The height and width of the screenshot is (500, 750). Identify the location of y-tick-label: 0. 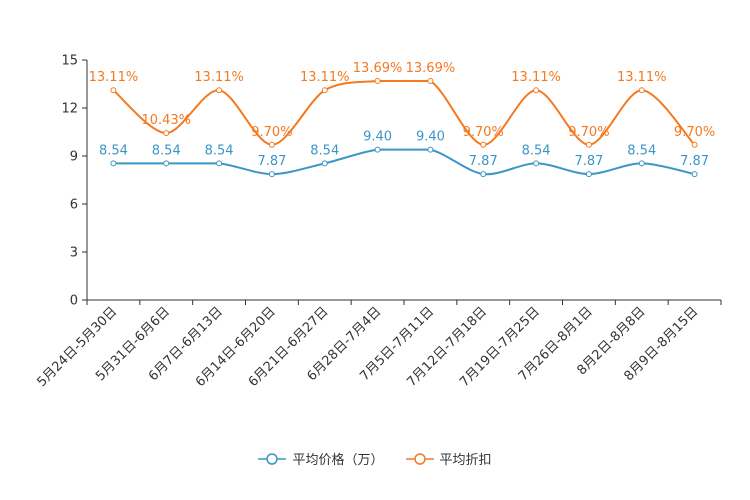
(74, 301).